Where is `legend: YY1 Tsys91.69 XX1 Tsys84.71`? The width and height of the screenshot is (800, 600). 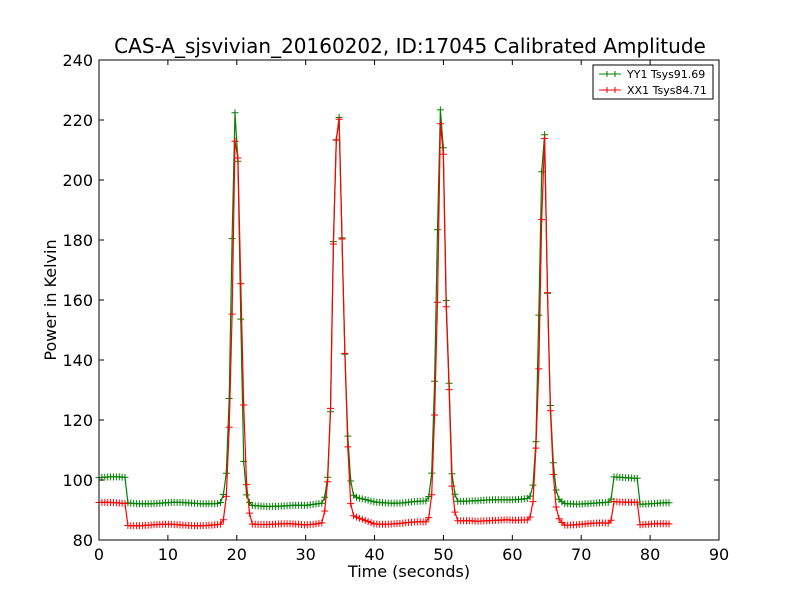
legend: YY1 Tsys91.69 XX1 Tsys84.71 is located at coordinates (653, 82).